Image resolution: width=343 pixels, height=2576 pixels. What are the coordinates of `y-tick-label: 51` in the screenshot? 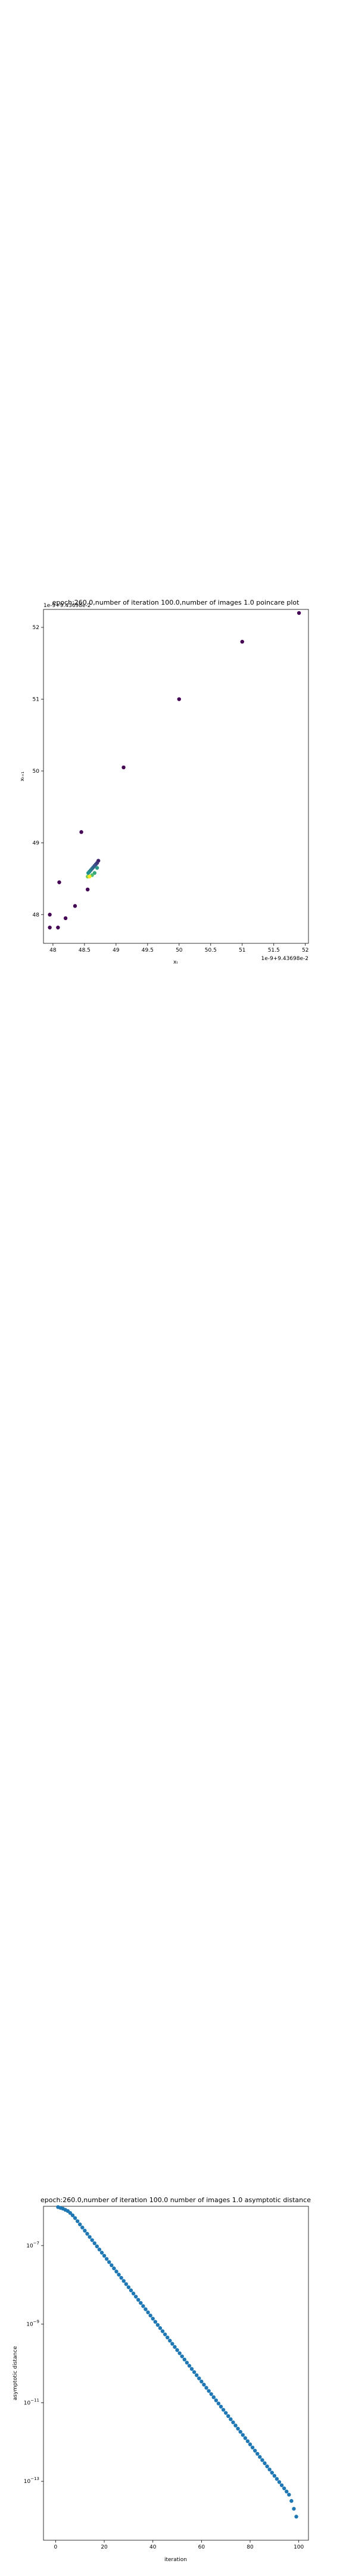 It's located at (36, 700).